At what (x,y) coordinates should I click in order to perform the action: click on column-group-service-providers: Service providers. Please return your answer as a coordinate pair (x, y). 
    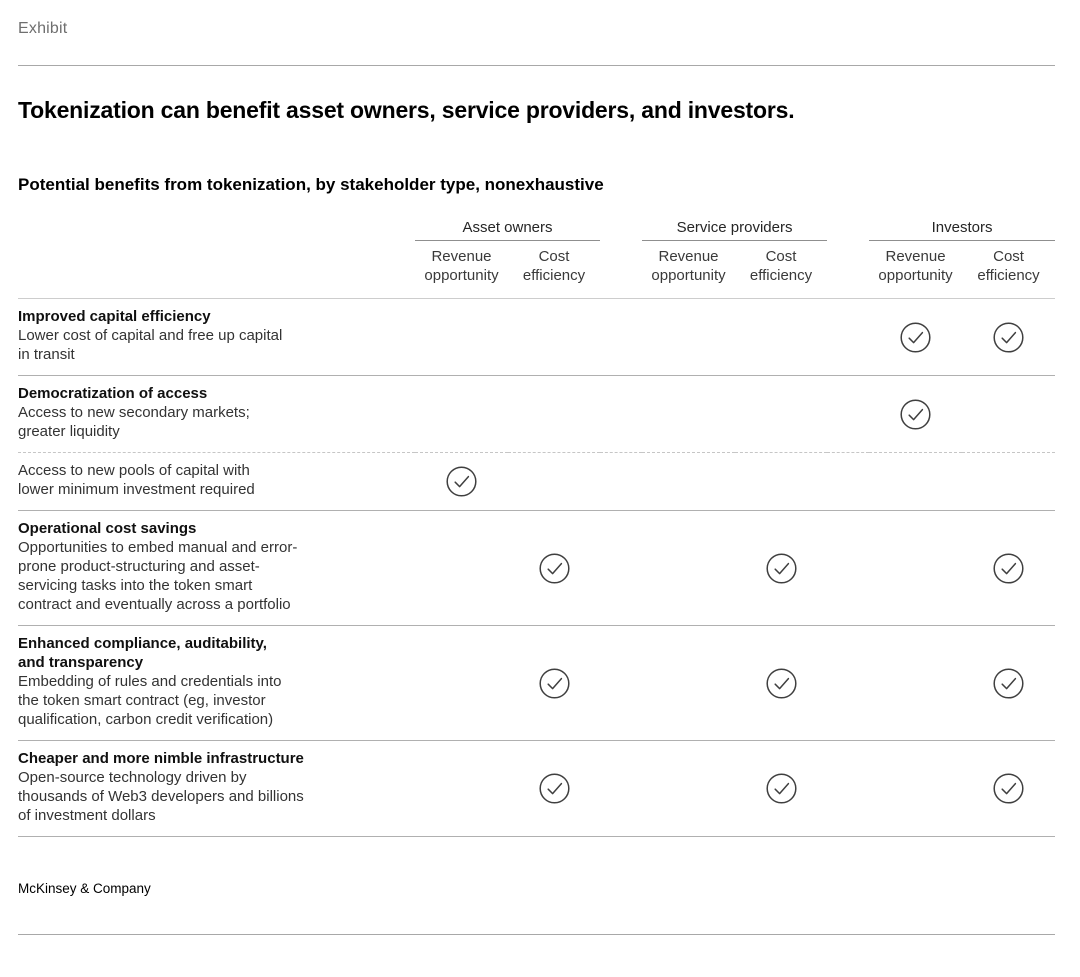
    Looking at the image, I should click on (735, 230).